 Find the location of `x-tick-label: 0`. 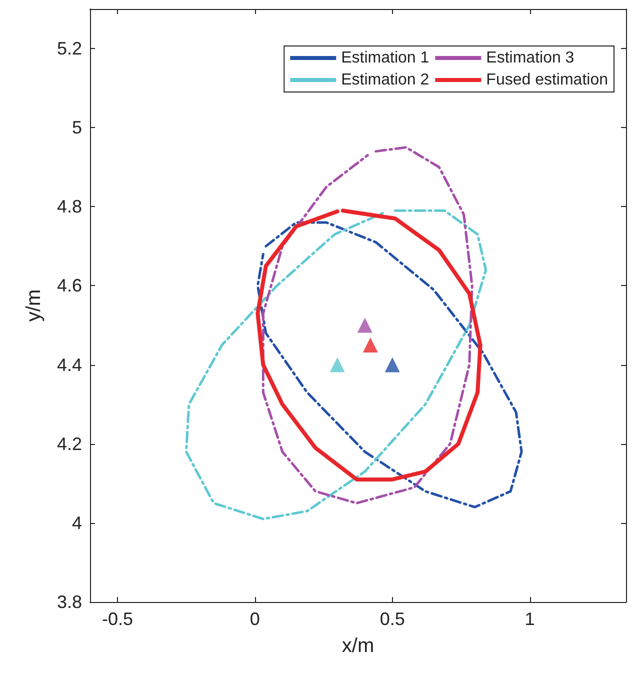

x-tick-label: 0 is located at coordinates (255, 619).